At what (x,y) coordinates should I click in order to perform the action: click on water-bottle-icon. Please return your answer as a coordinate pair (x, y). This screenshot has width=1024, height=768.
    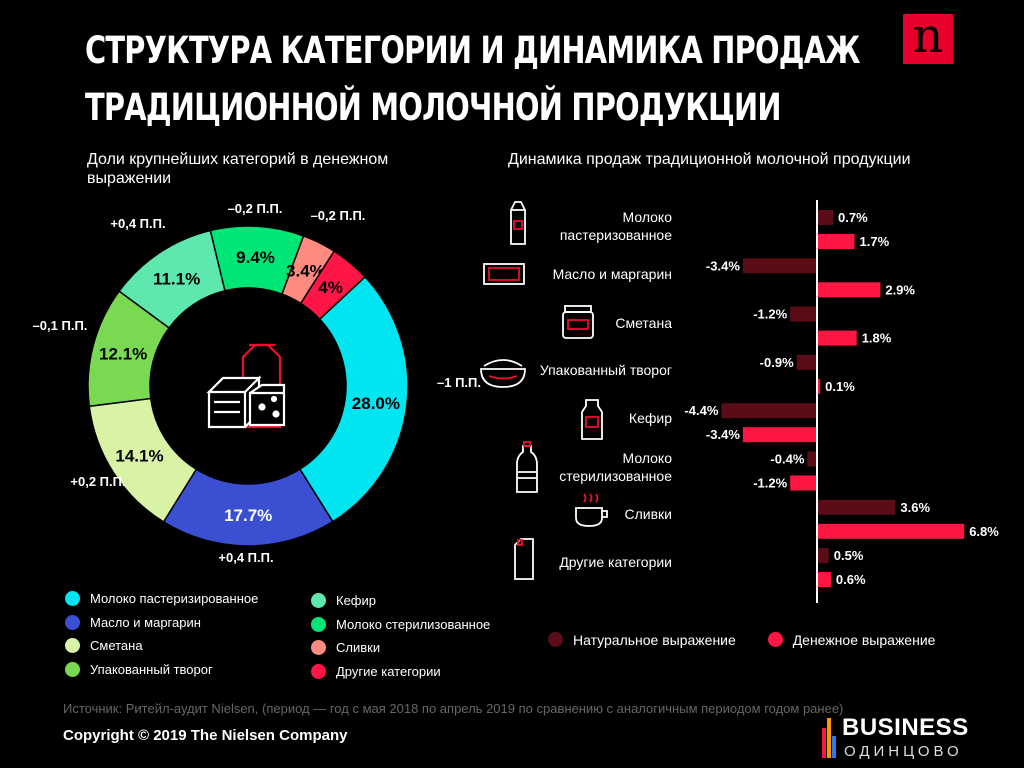
    Looking at the image, I should click on (527, 467).